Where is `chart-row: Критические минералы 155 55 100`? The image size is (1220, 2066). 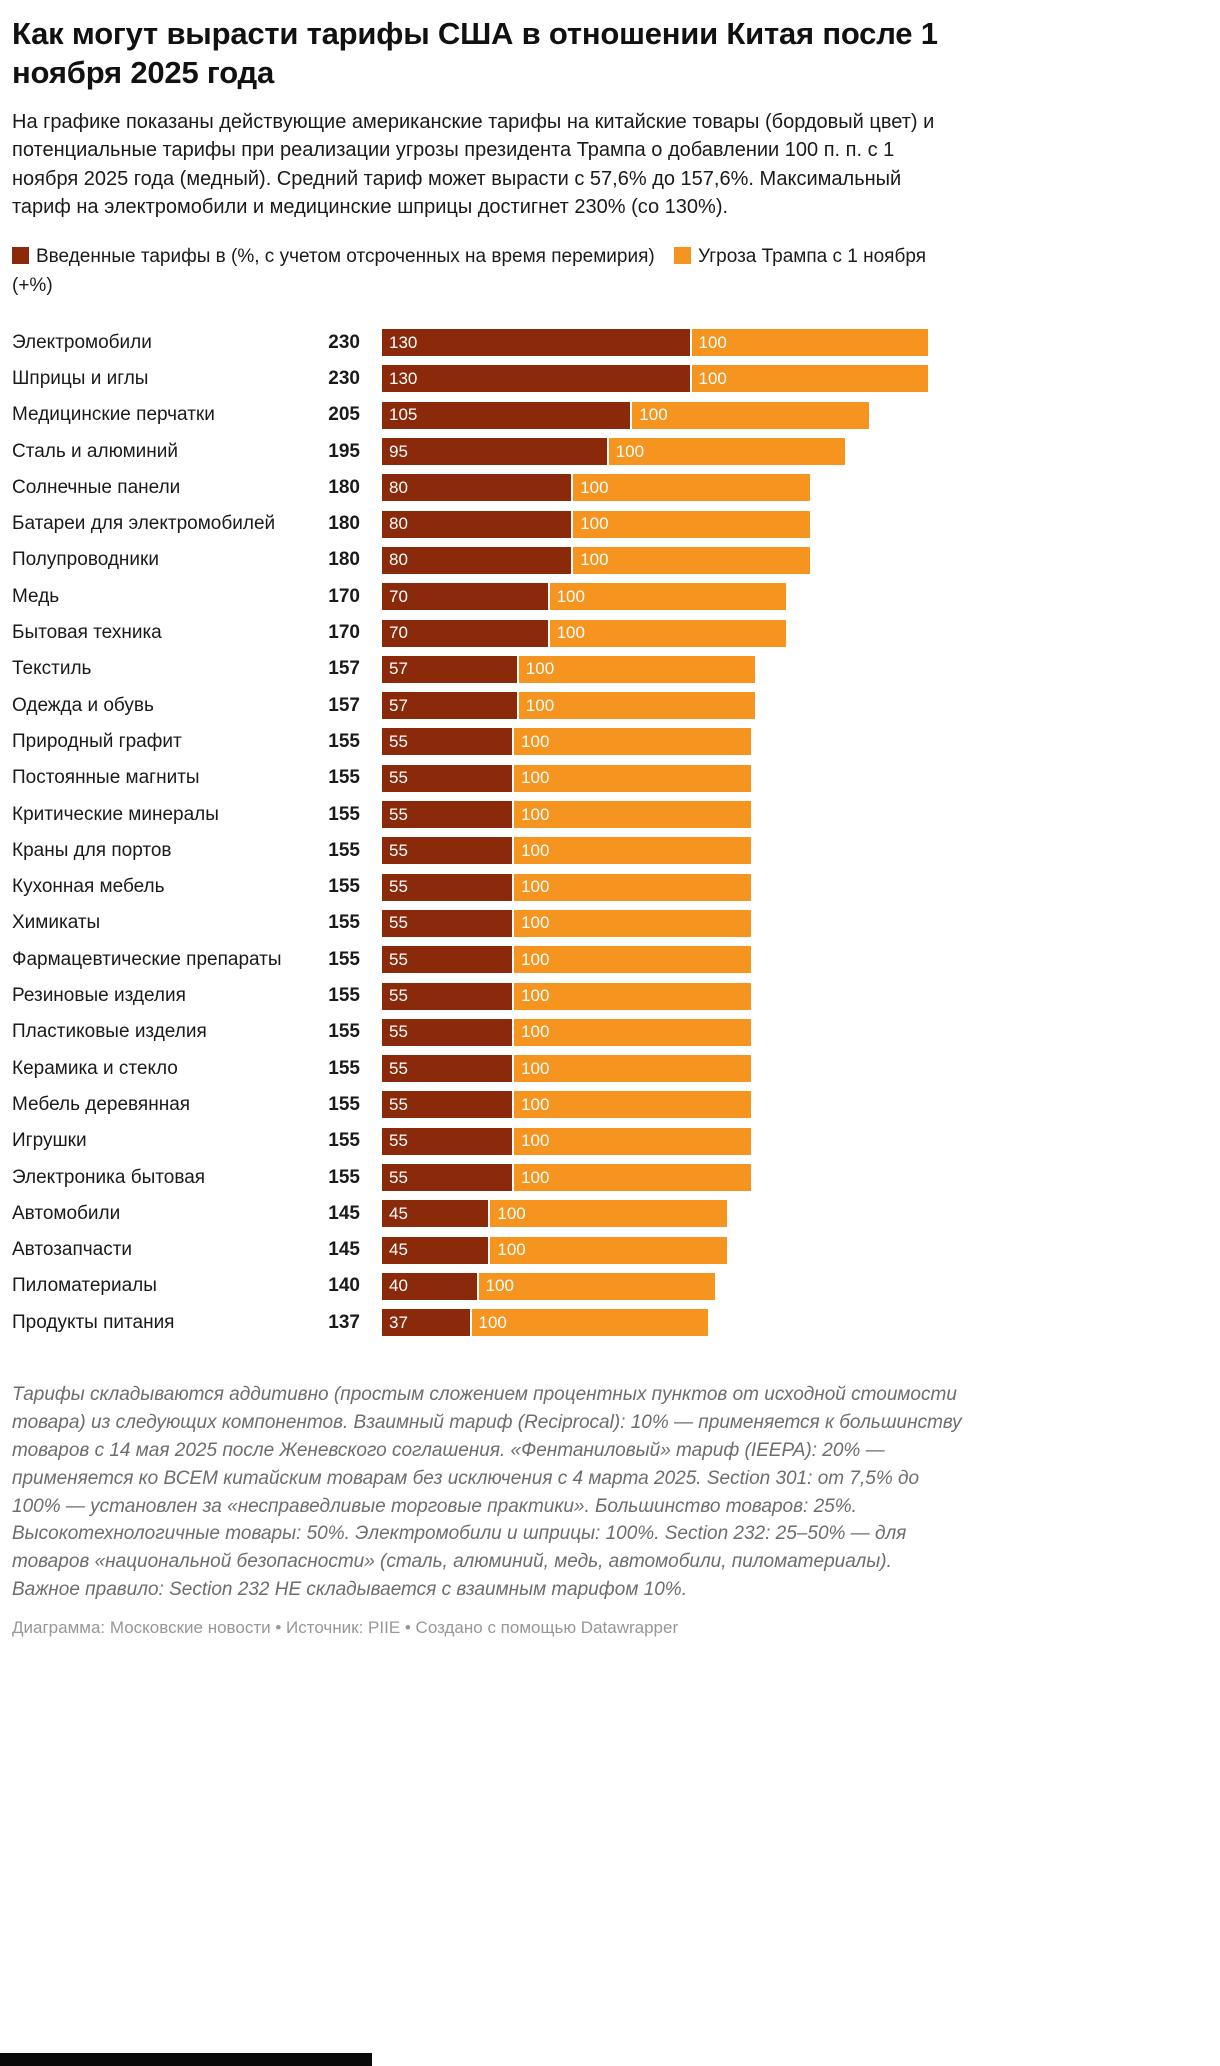 chart-row: Критические минералы 155 55 100 is located at coordinates (609, 814).